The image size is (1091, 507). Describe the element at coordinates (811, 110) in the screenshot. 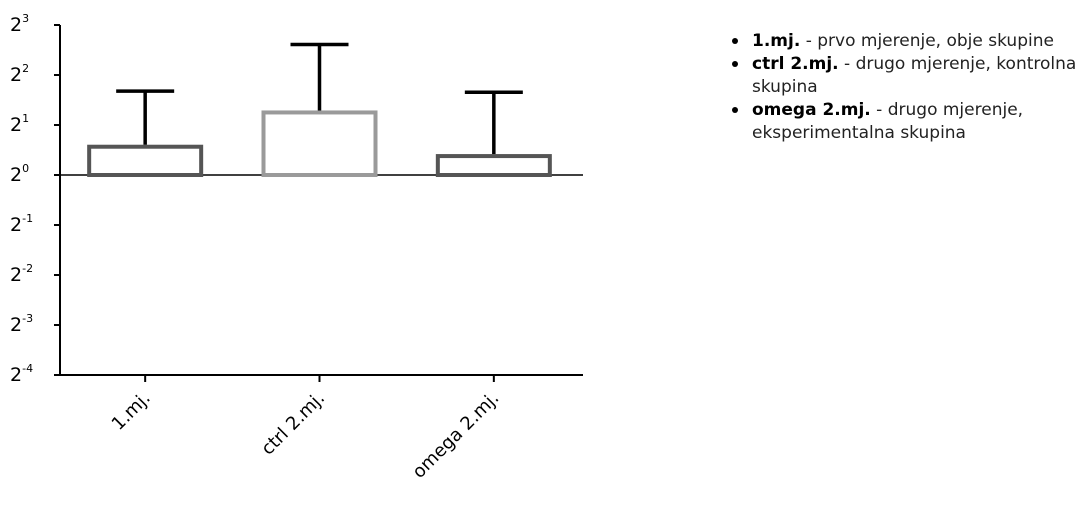

I see `legend-item-omega-key: omega 2.mj.` at that location.